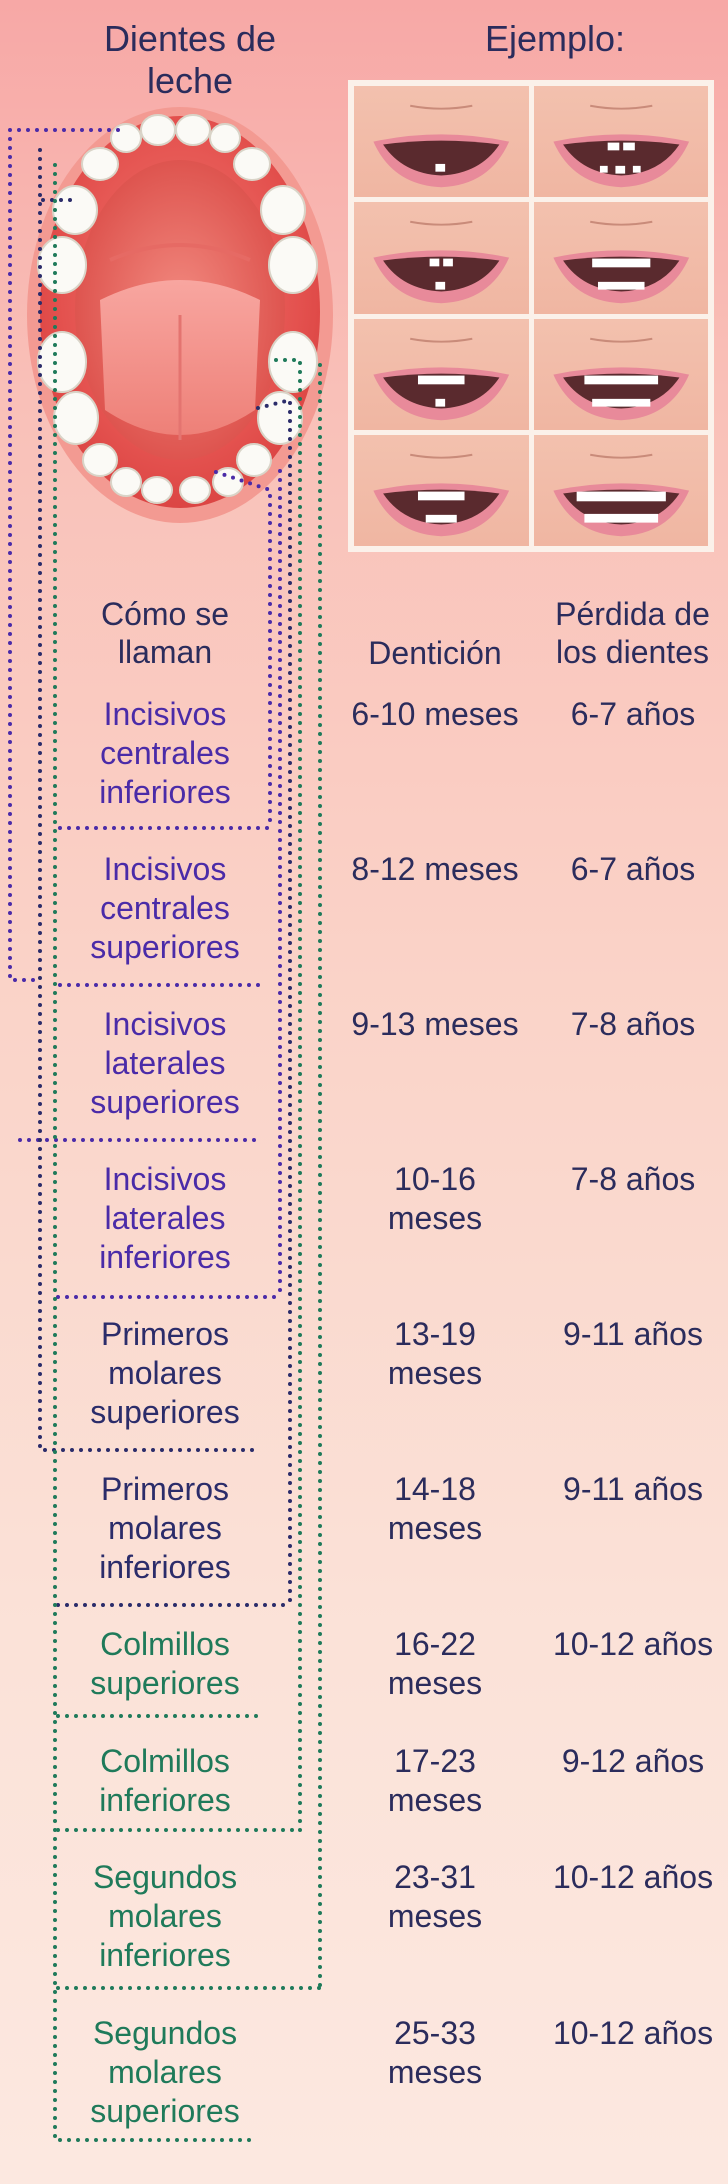  Describe the element at coordinates (435, 1780) in the screenshot. I see `row-teething: 17-23 meses` at that location.